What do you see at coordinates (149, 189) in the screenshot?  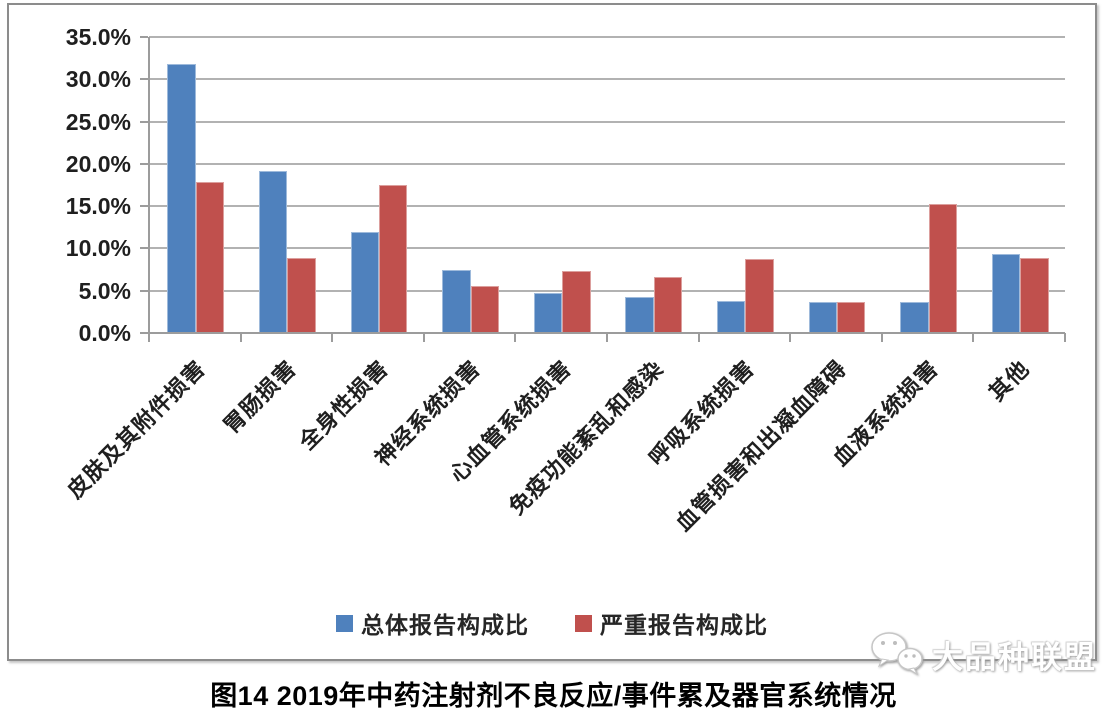 I see `y-axis-line` at bounding box center [149, 189].